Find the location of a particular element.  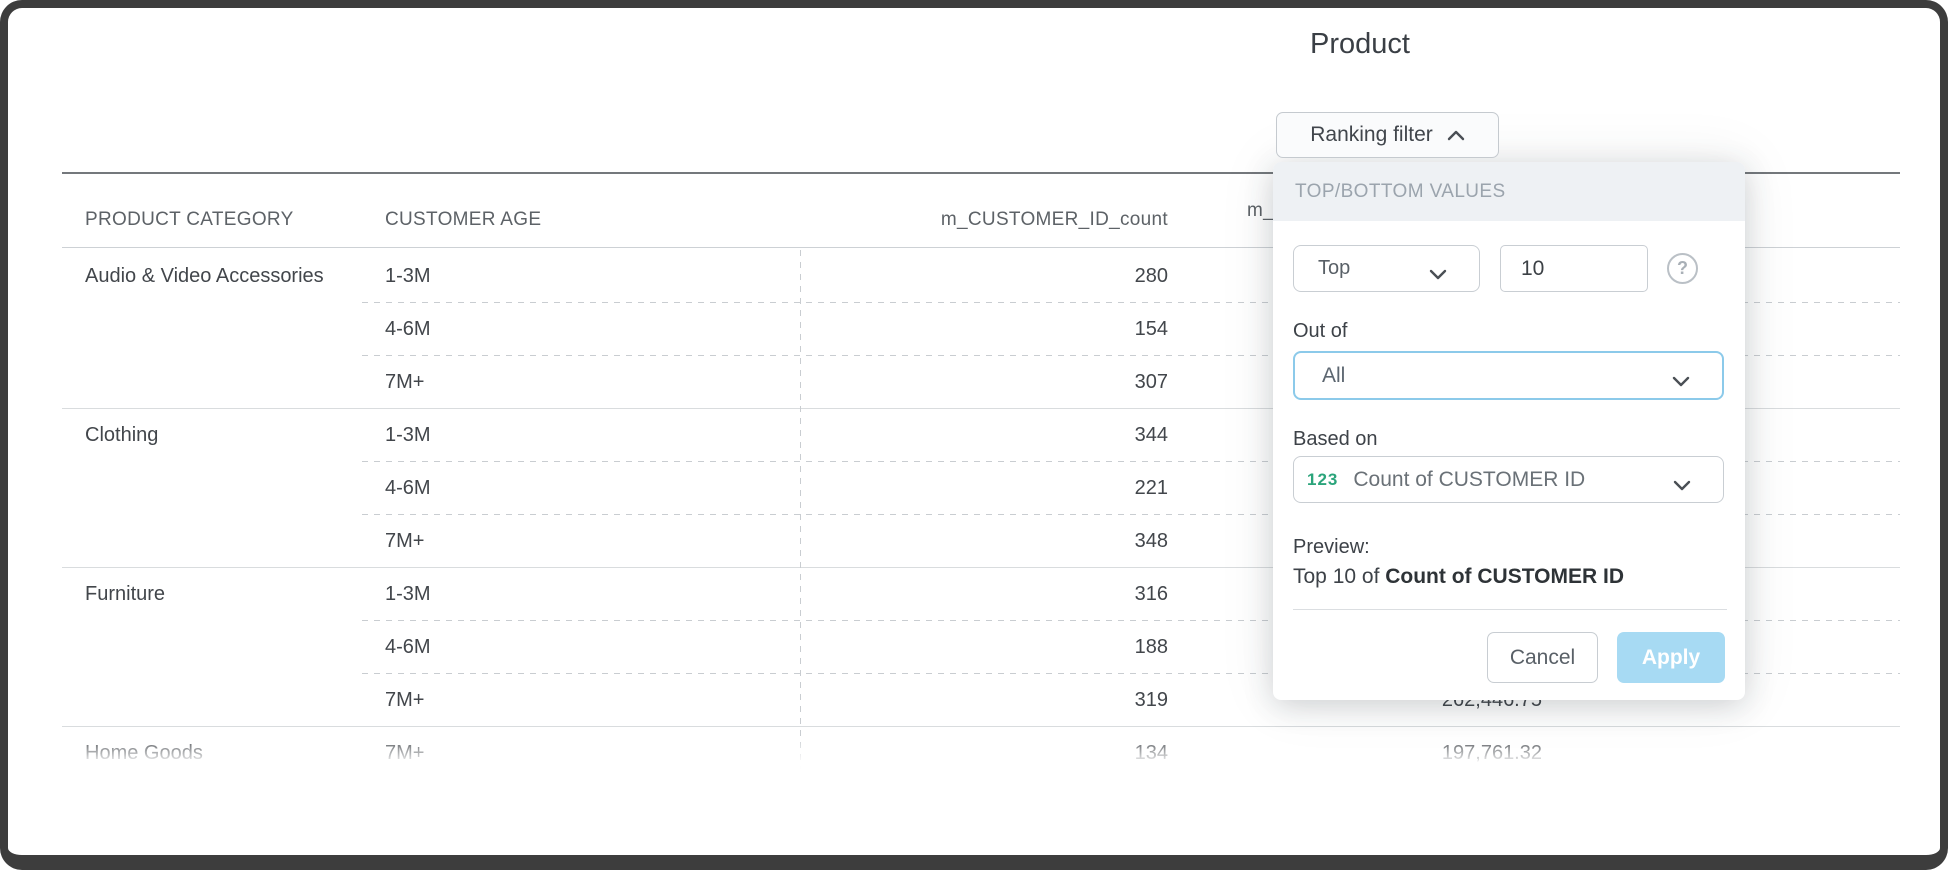

column-header-product-category: PRODUCT CATEGORY is located at coordinates (189, 219).